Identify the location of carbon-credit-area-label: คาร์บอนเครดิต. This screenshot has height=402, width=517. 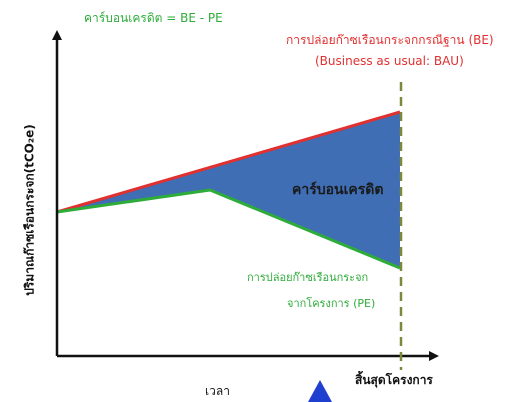
(338, 190).